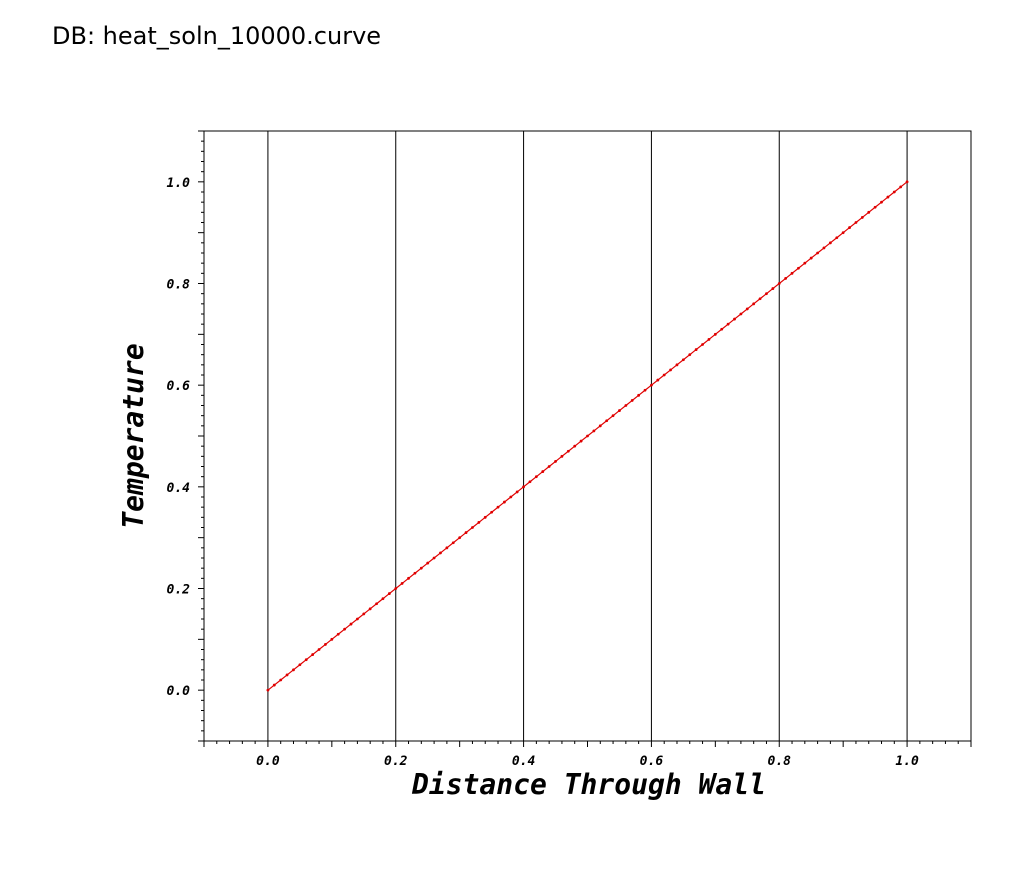 Image resolution: width=1024 pixels, height=872 pixels. I want to click on db-label: DB: heat_soln_10000.curve, so click(217, 36).